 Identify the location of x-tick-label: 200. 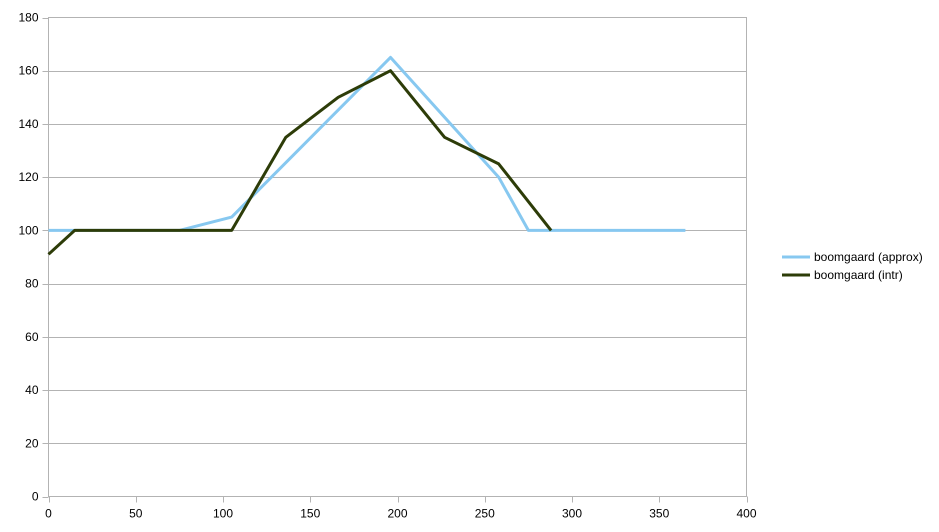
(397, 514).